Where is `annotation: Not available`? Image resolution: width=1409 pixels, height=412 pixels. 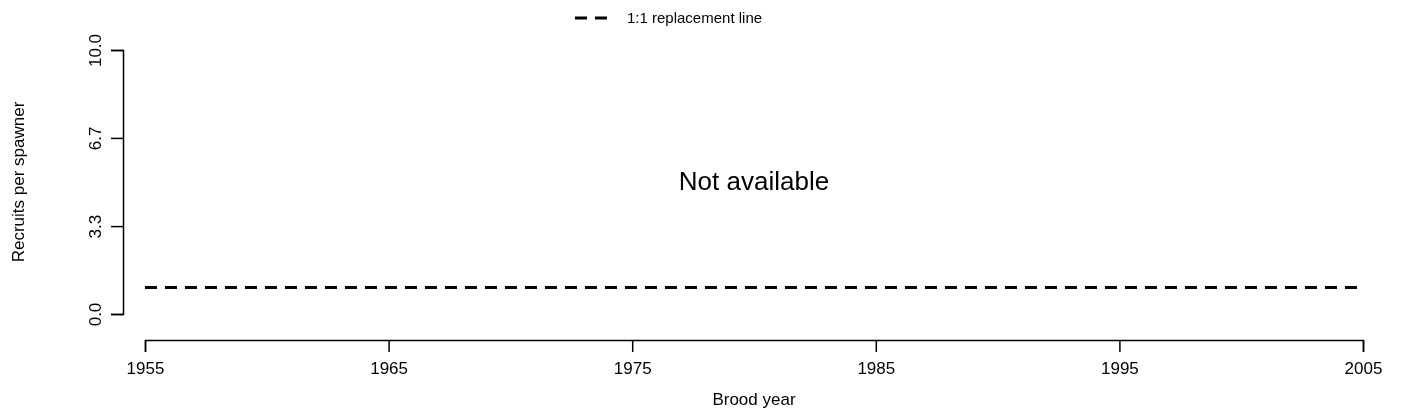
annotation: Not available is located at coordinates (754, 181).